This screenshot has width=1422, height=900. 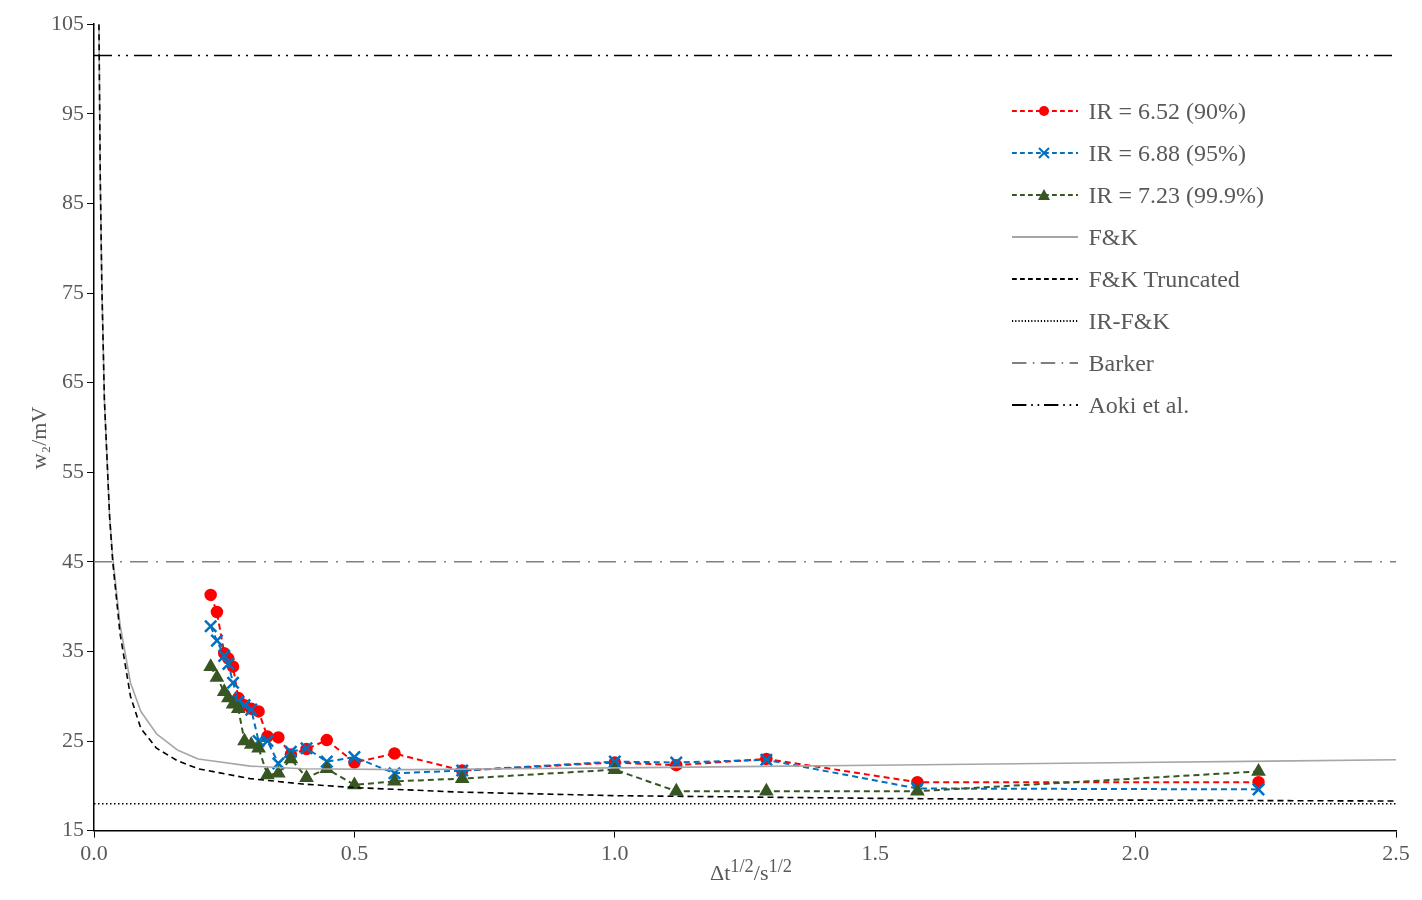 What do you see at coordinates (1121, 363) in the screenshot?
I see `legend-label: Barker` at bounding box center [1121, 363].